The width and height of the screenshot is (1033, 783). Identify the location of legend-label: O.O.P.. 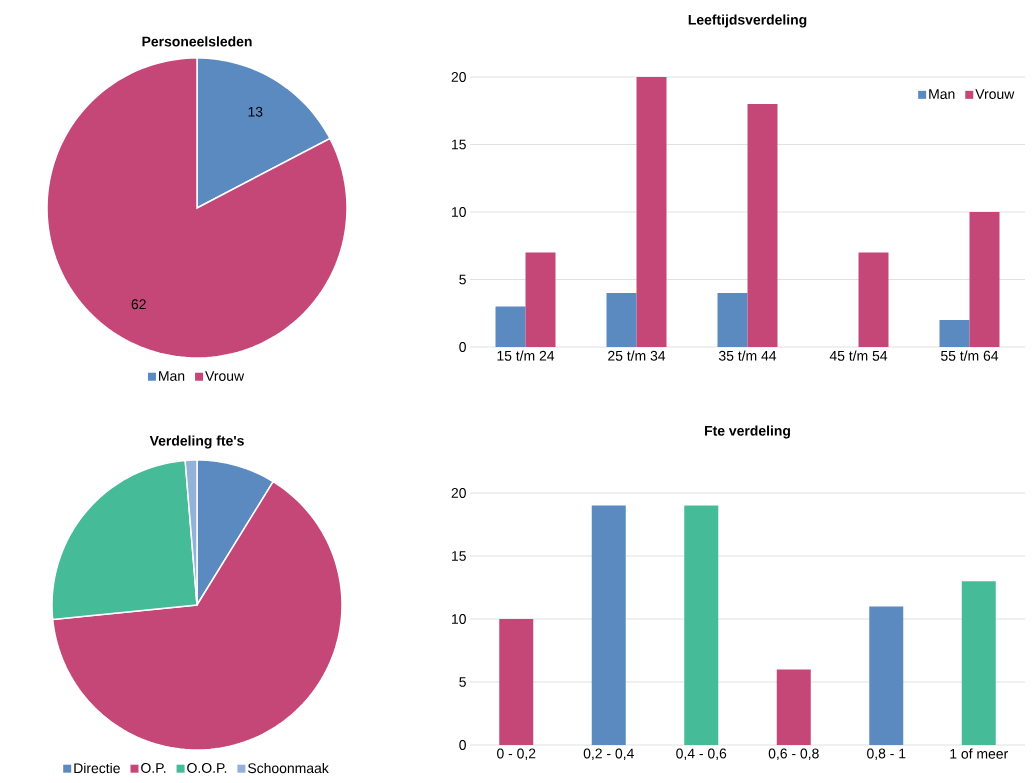
(207, 768).